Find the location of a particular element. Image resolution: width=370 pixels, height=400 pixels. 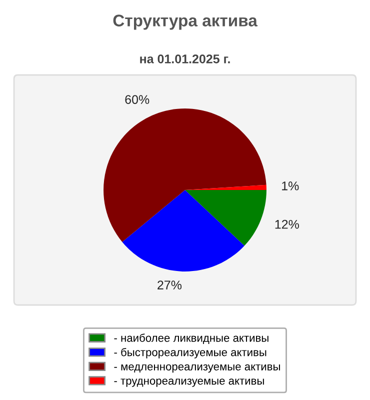

chart-title: Структура актива is located at coordinates (185, 22).